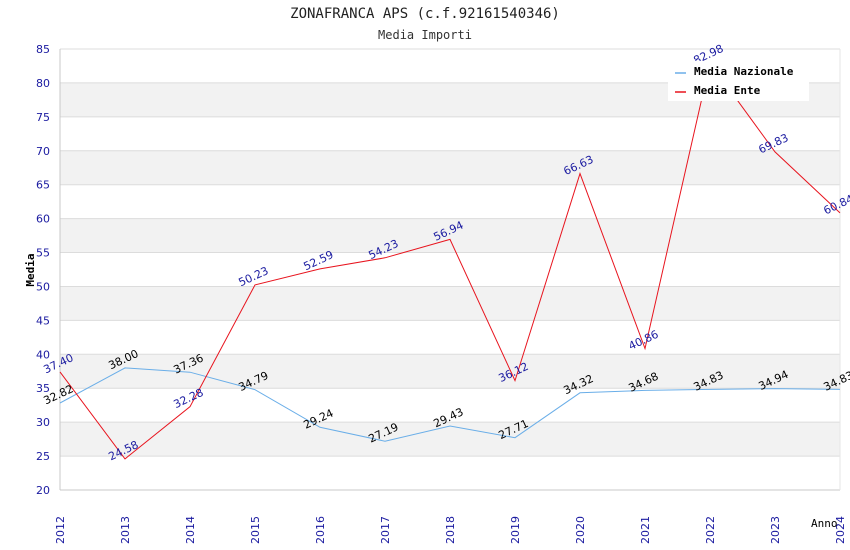 The height and width of the screenshot is (550, 850). What do you see at coordinates (255, 530) in the screenshot?
I see `x-tick-label: 2015` at bounding box center [255, 530].